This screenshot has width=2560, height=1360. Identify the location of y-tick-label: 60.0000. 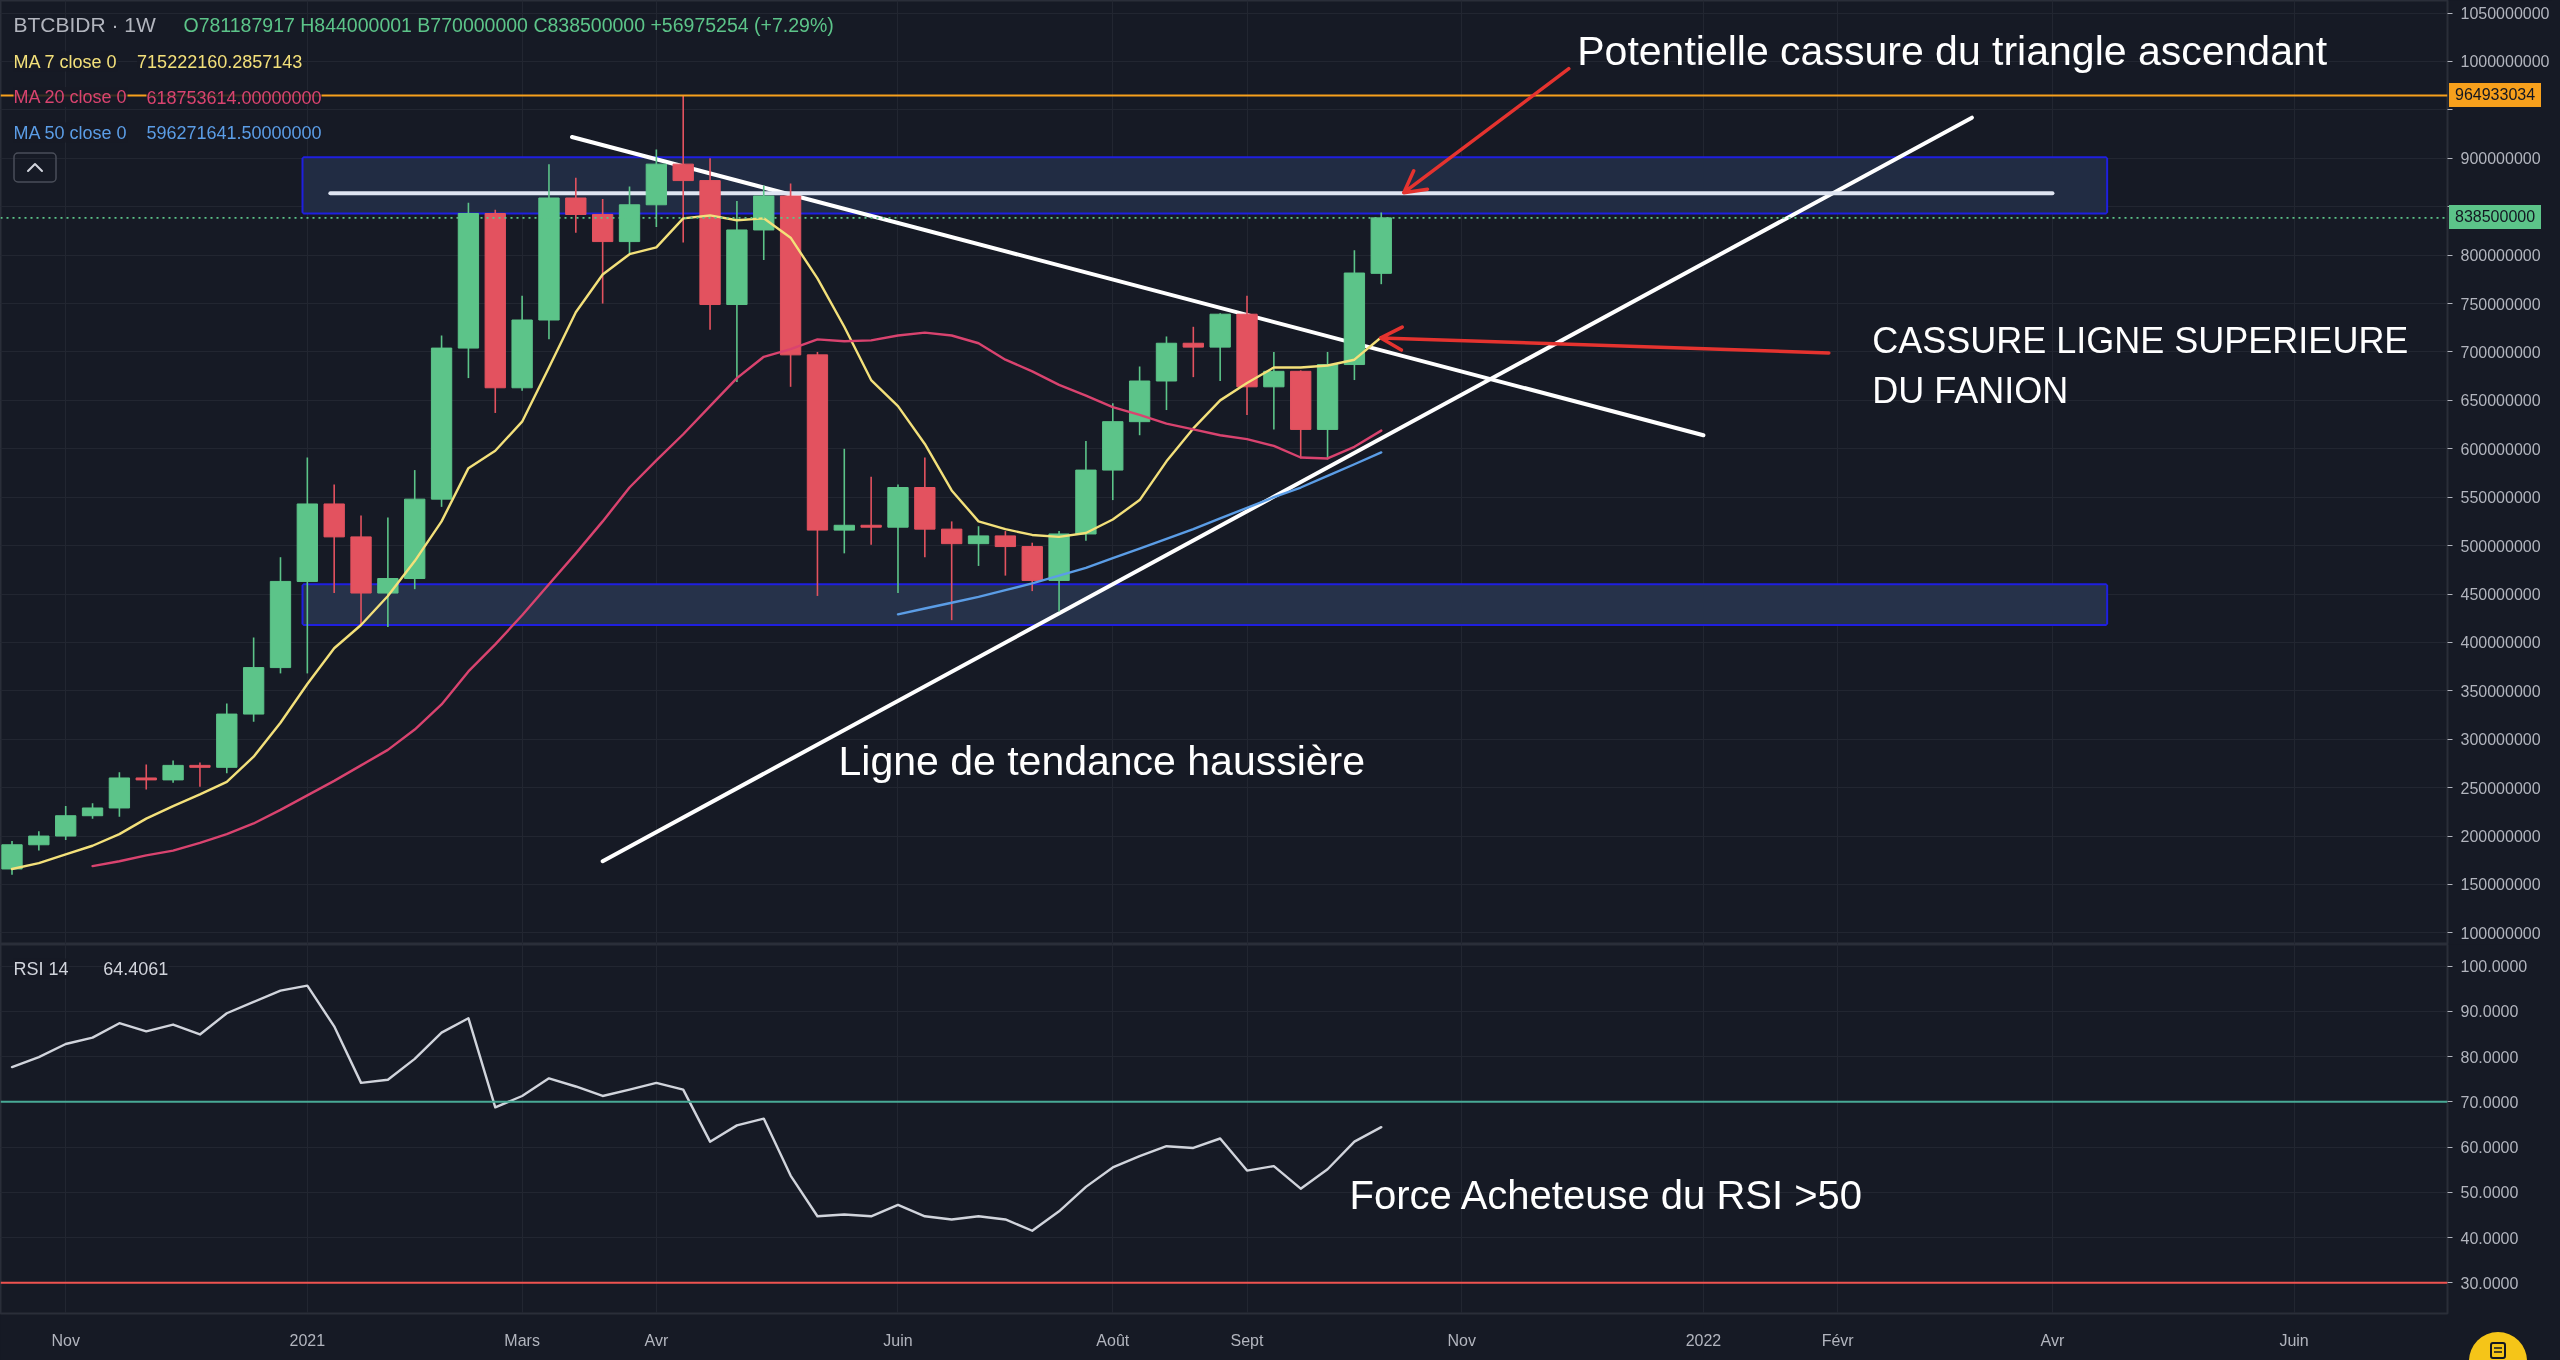
(2489, 1148).